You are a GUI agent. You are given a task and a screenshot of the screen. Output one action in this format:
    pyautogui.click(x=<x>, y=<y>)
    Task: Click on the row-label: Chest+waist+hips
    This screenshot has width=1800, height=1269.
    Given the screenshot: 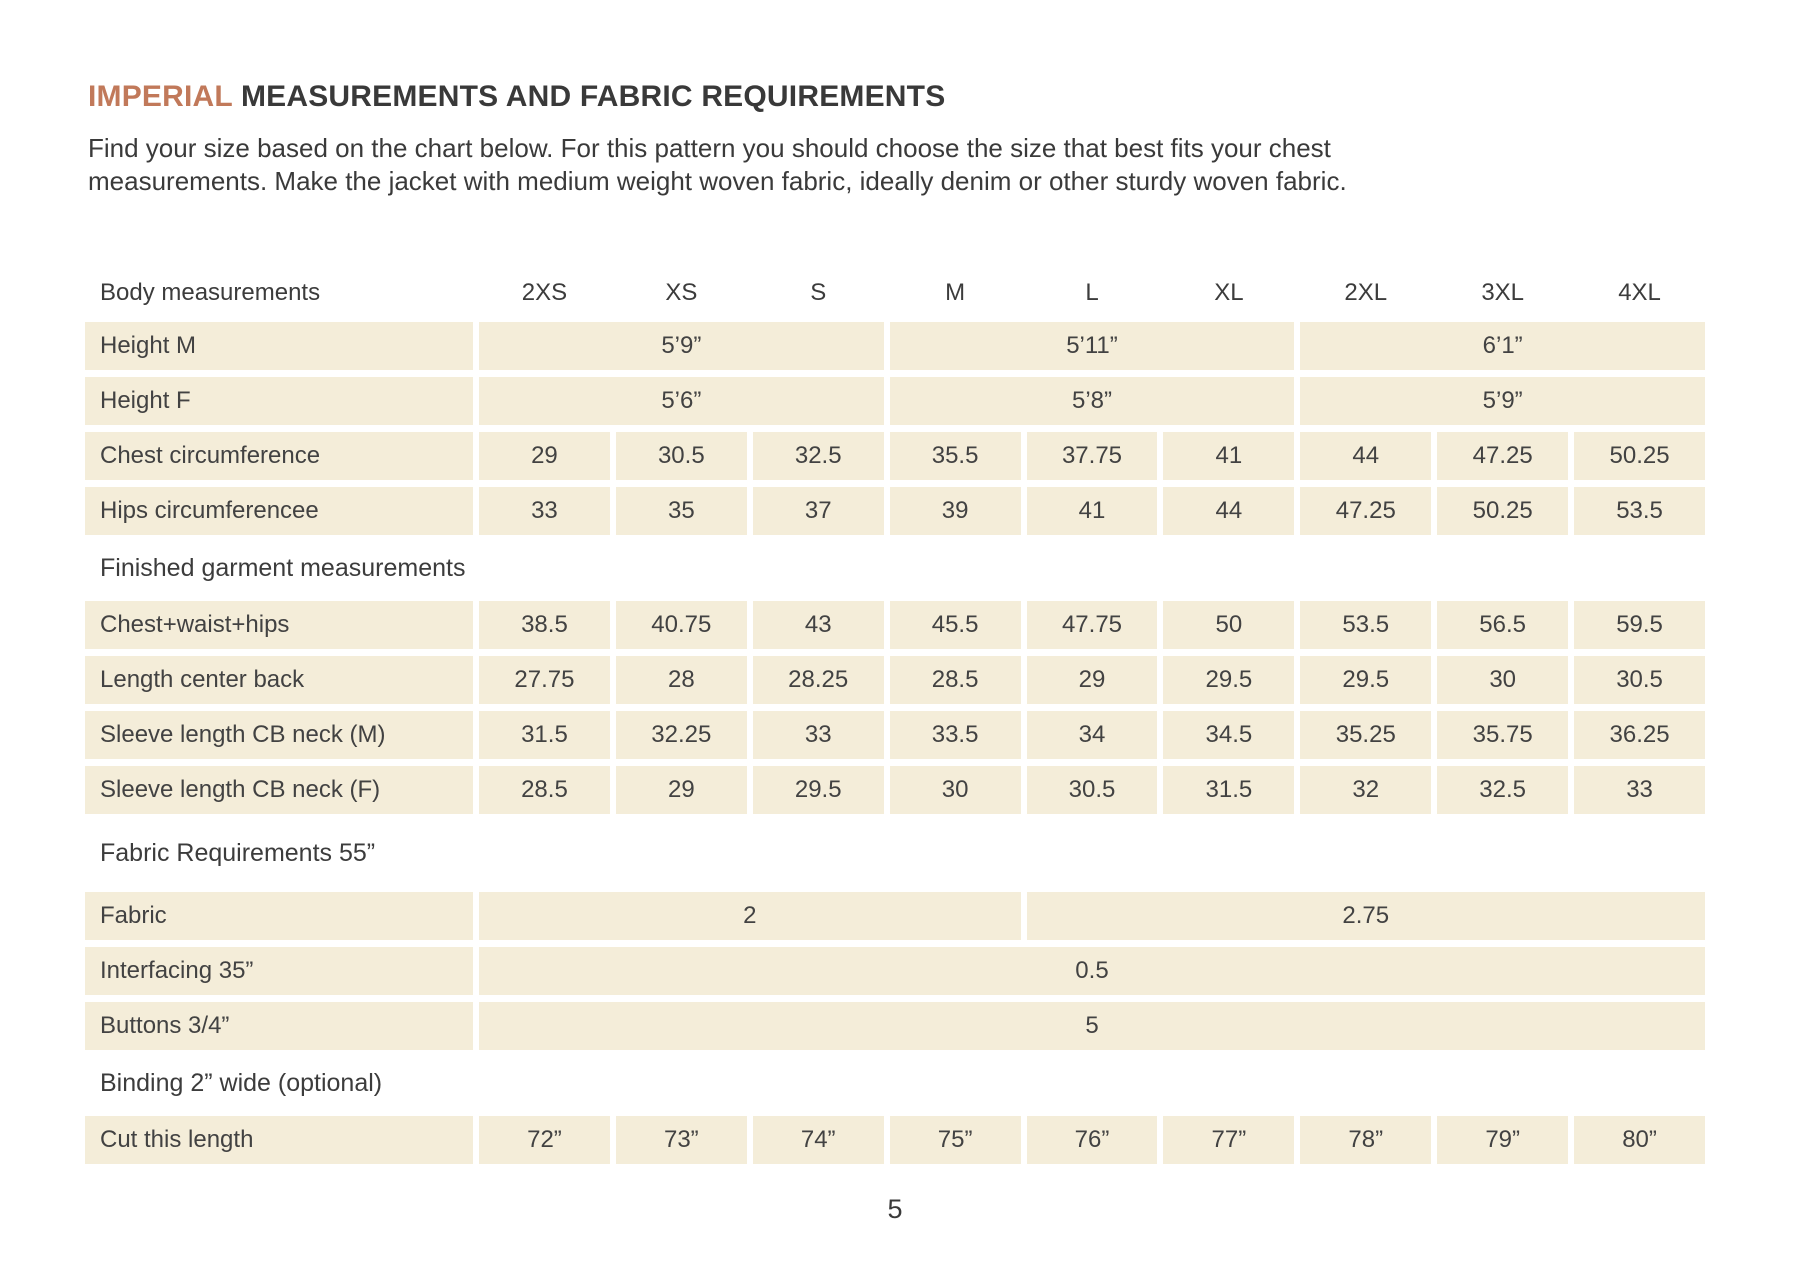 What is the action you would take?
    pyautogui.click(x=279, y=625)
    